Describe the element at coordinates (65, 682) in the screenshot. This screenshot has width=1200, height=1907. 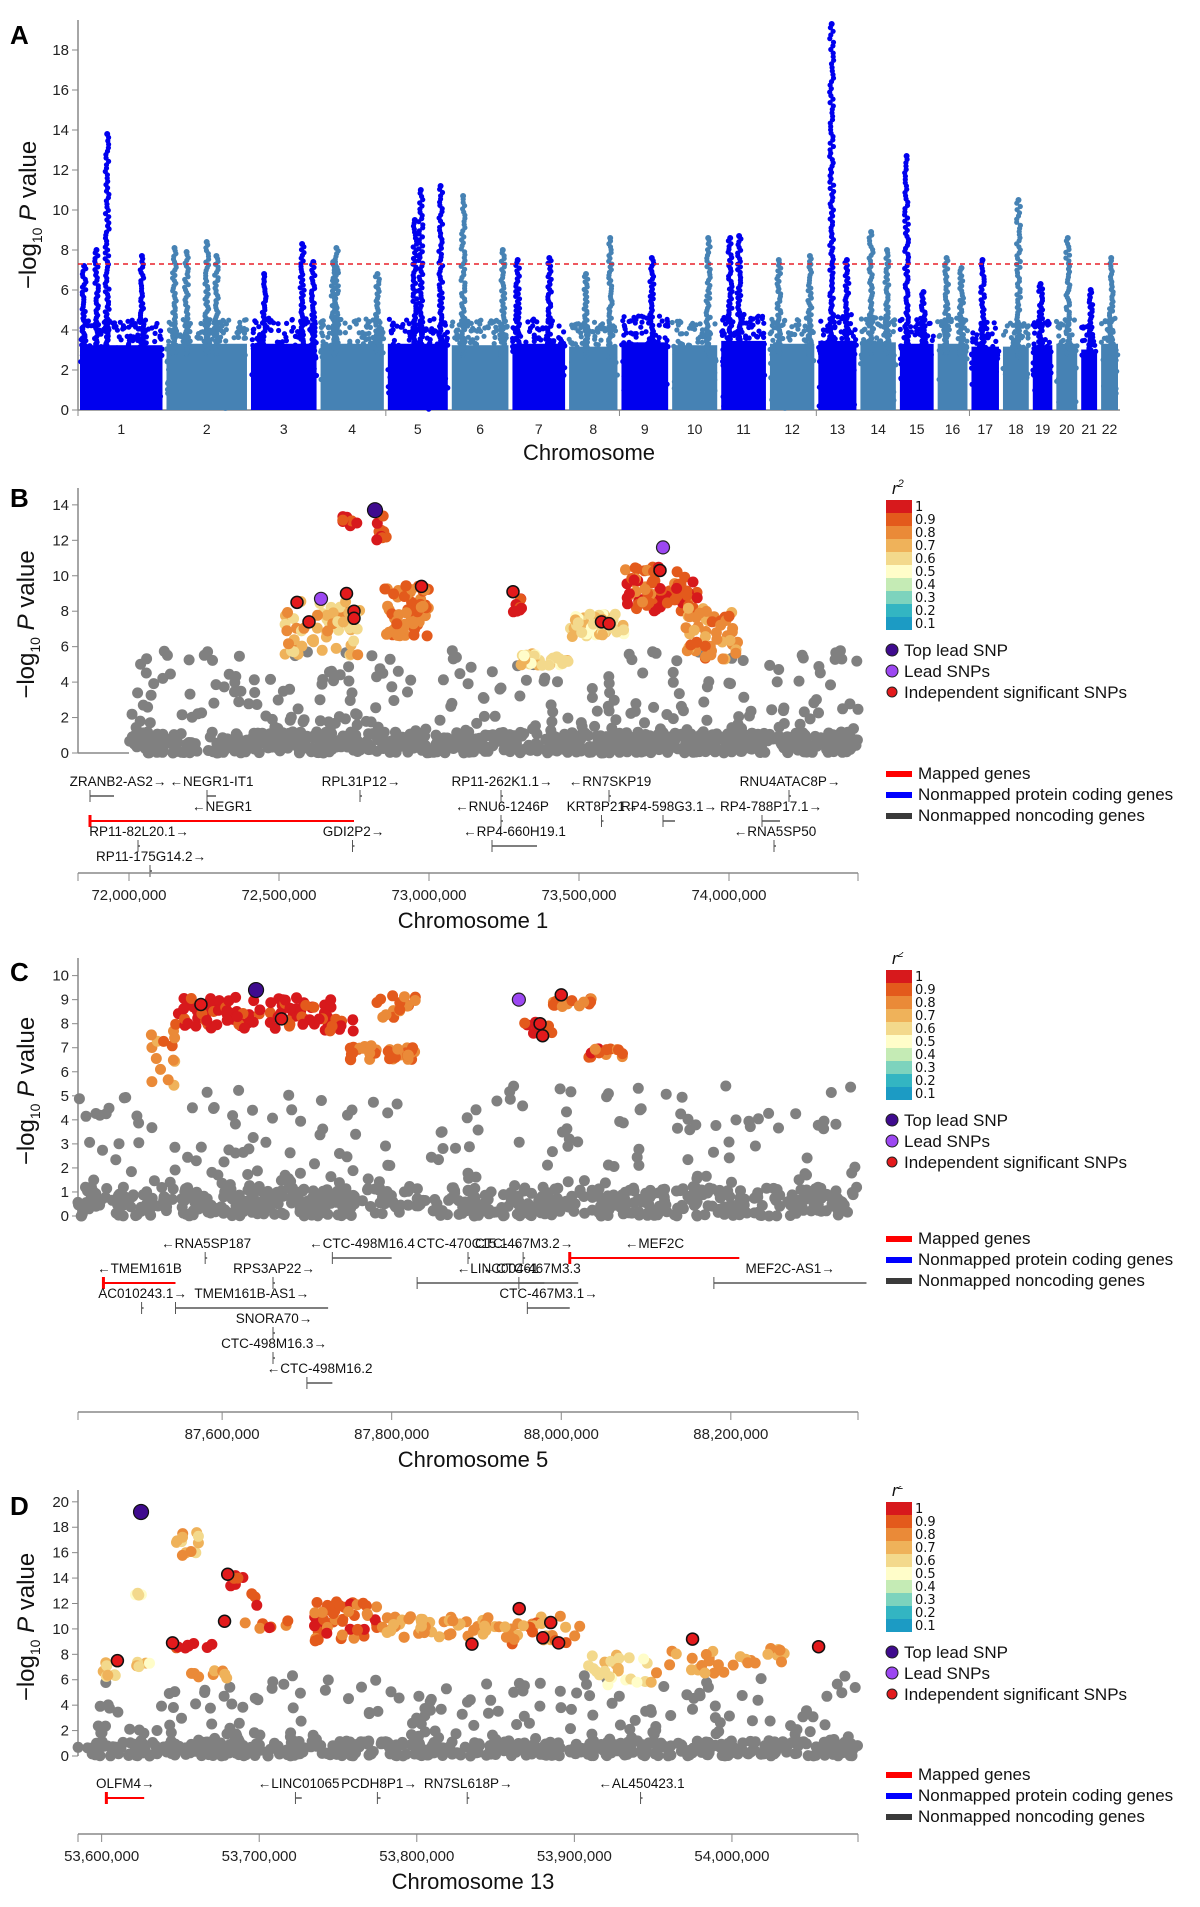
I see `y-tick-label: 4` at that location.